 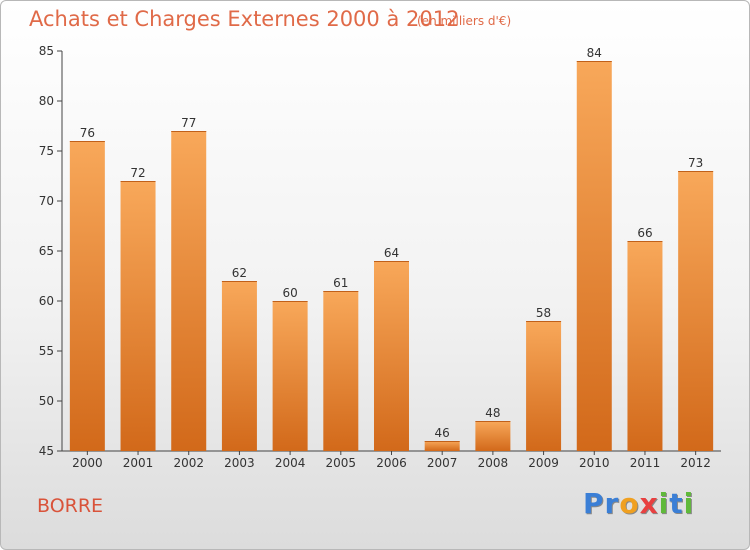 What do you see at coordinates (137, 173) in the screenshot?
I see `data-label-2001: 72` at bounding box center [137, 173].